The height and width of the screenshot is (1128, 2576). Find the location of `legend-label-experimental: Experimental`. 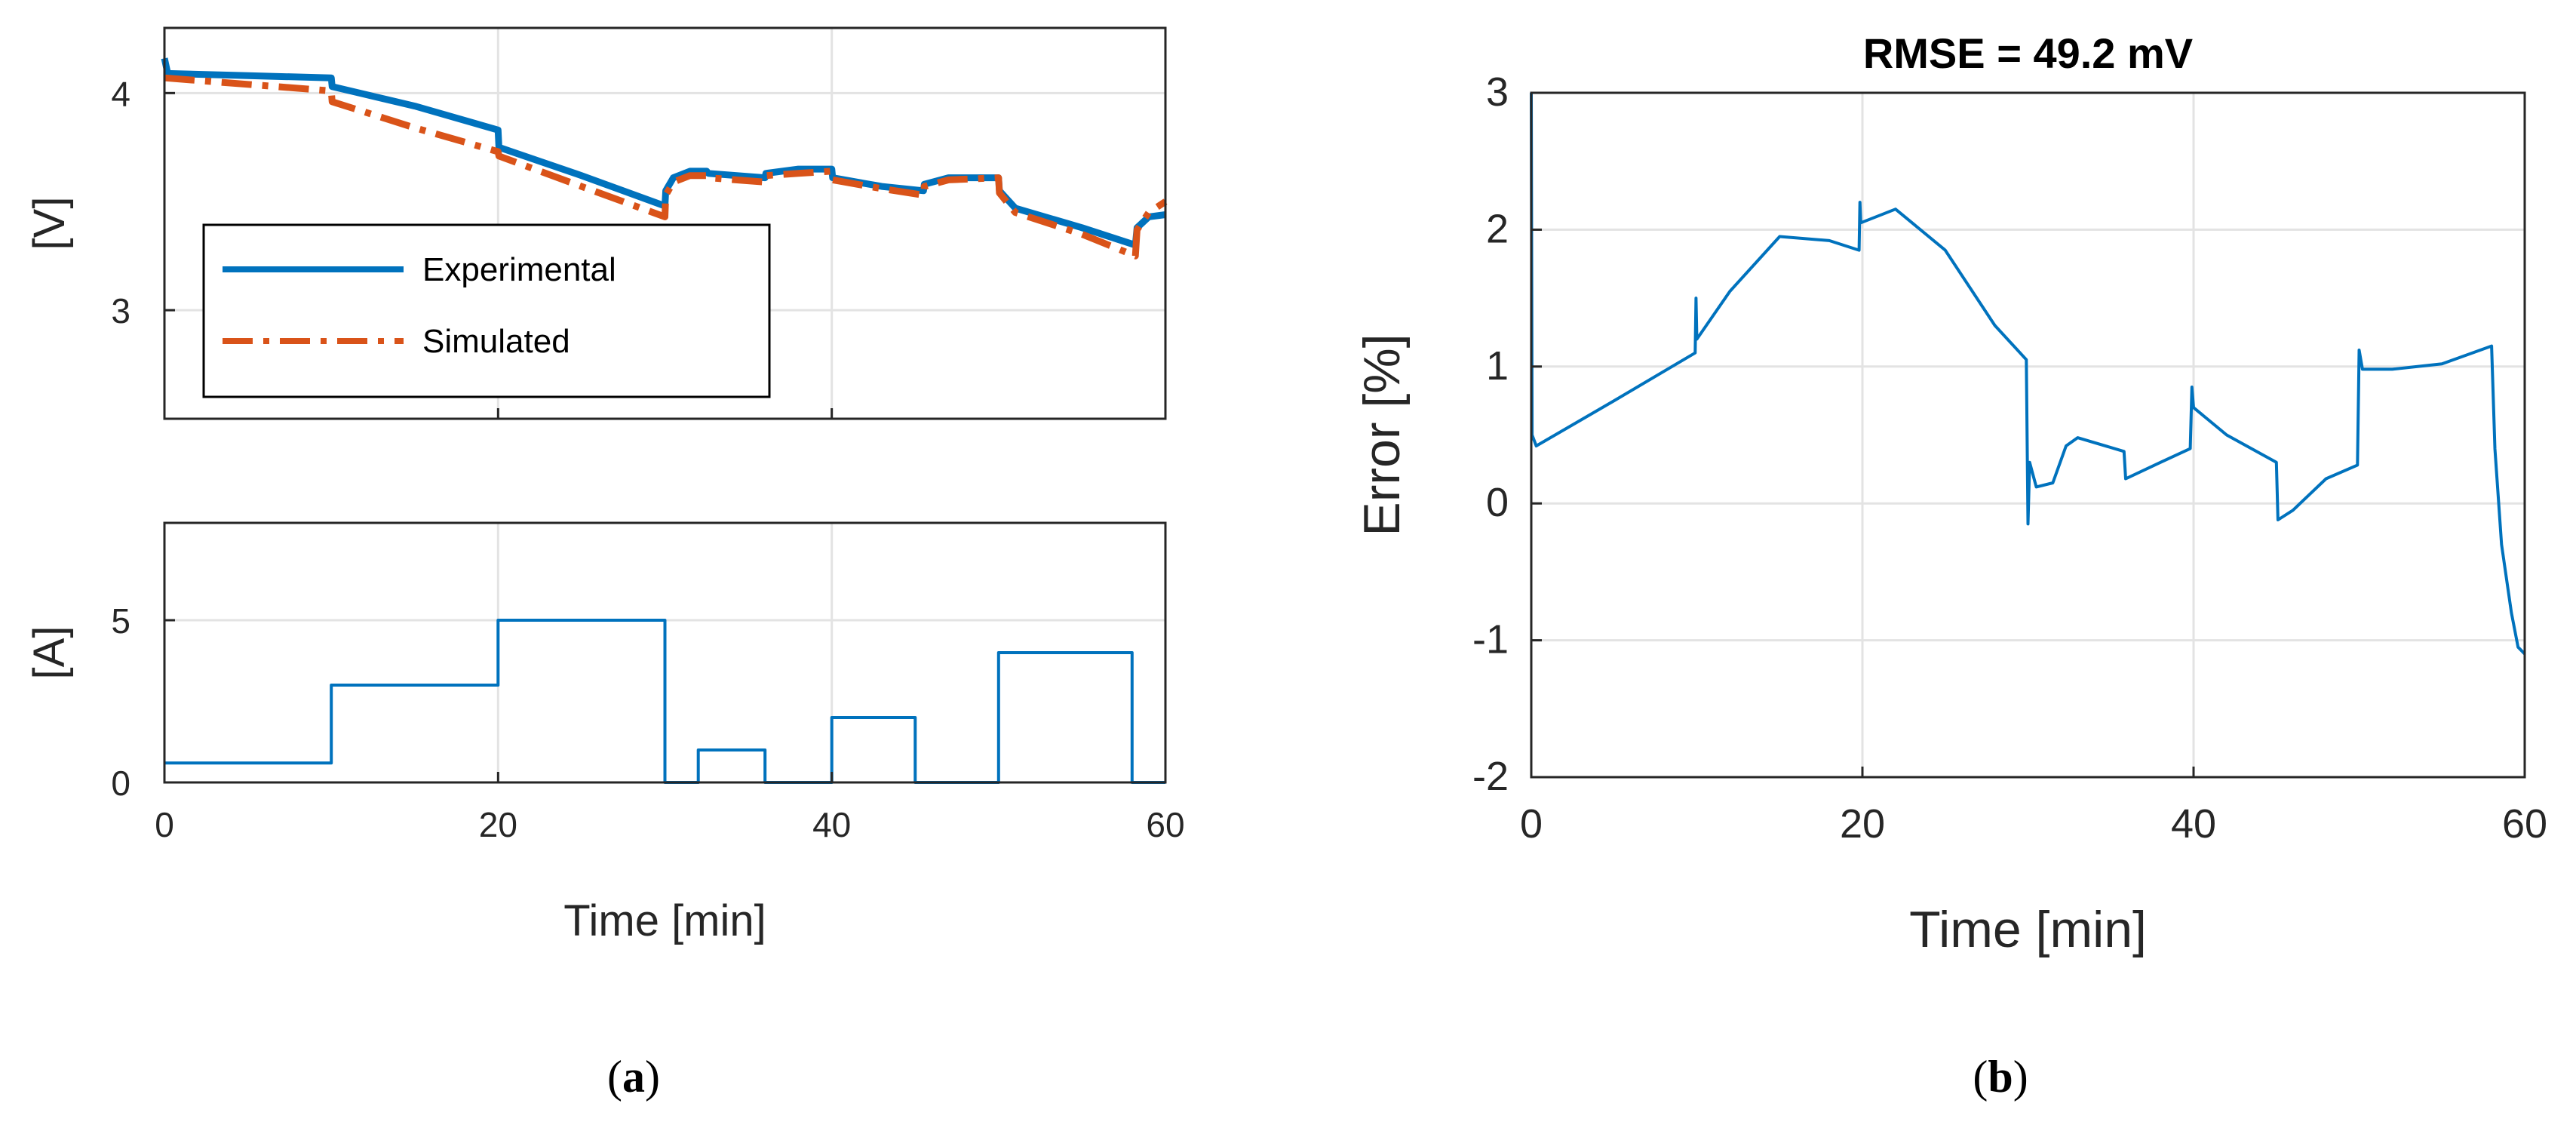

legend-label-experimental: Experimental is located at coordinates (519, 269).